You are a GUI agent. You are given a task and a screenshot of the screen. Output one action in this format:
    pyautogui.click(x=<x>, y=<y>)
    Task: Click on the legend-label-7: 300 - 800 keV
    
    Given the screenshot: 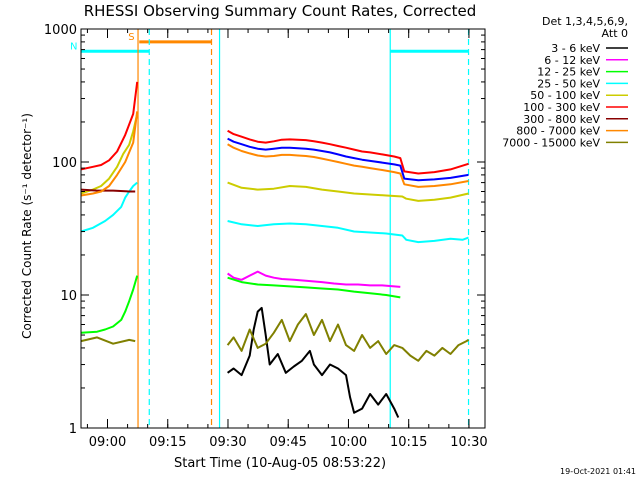 What is the action you would take?
    pyautogui.click(x=561, y=119)
    